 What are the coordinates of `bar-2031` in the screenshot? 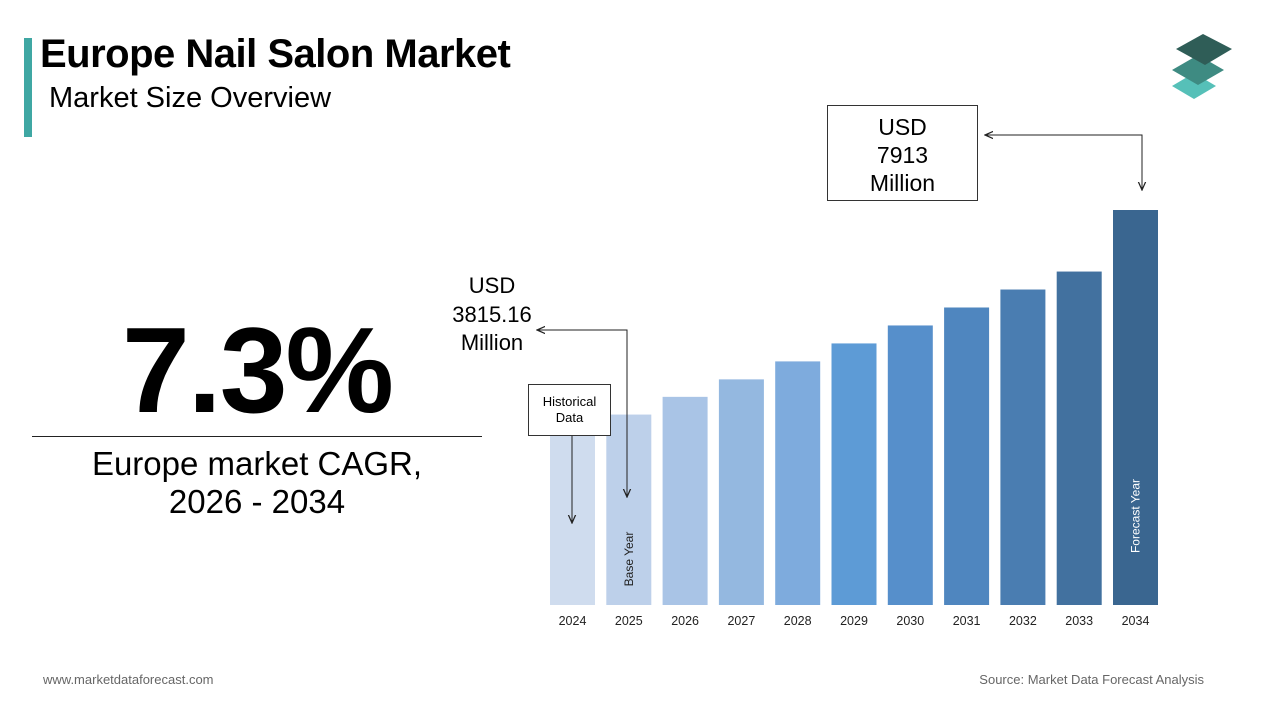 It's located at (967, 456).